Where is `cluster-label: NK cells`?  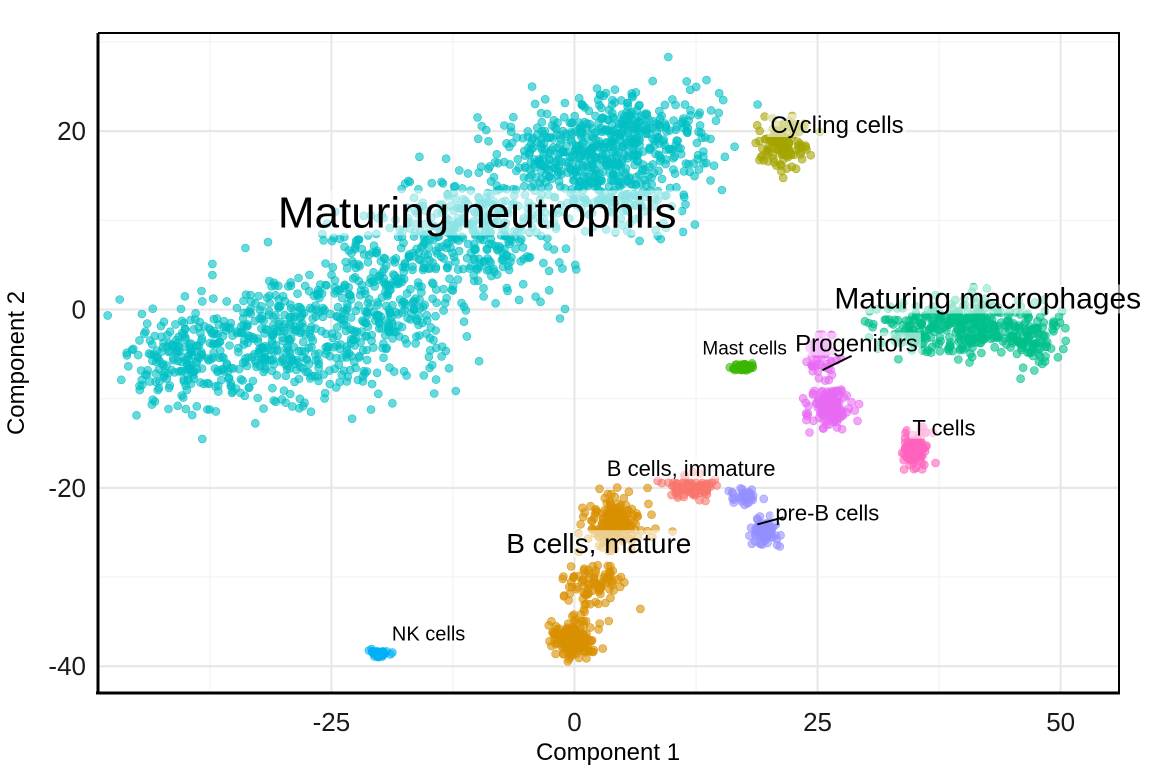 cluster-label: NK cells is located at coordinates (428, 634).